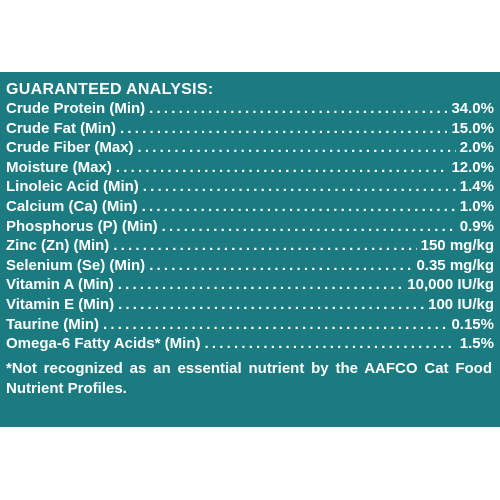 The height and width of the screenshot is (500, 500). Describe the element at coordinates (103, 344) in the screenshot. I see `nutrient-label: Omega-6 Fatty Acids* (Min)` at that location.